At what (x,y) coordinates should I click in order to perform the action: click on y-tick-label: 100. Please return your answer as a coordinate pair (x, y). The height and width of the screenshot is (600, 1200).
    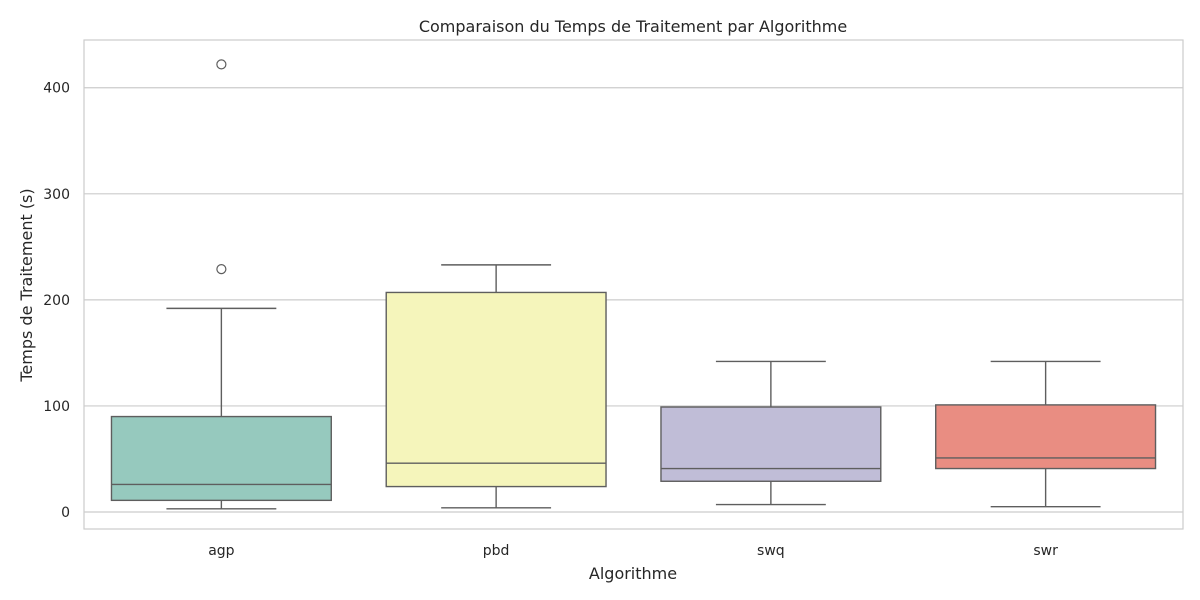
    Looking at the image, I should click on (56, 407).